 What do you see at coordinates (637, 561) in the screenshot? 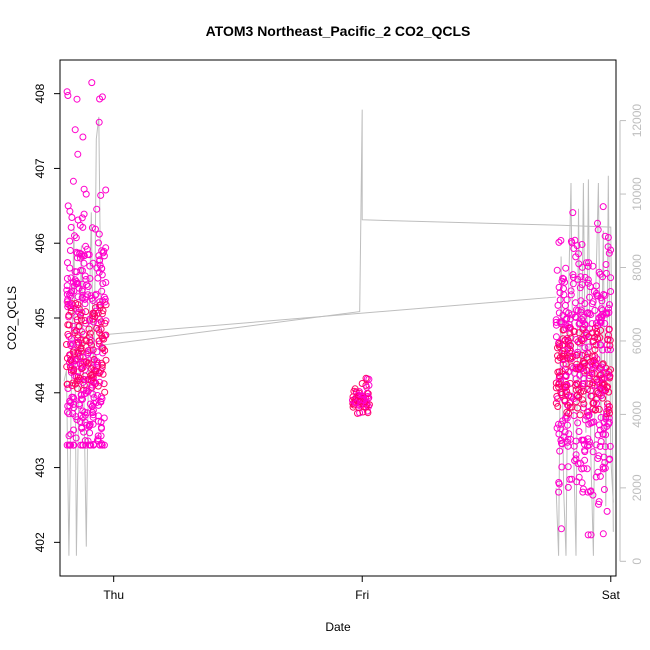
I see `right-y-tick-label: 0` at bounding box center [637, 561].